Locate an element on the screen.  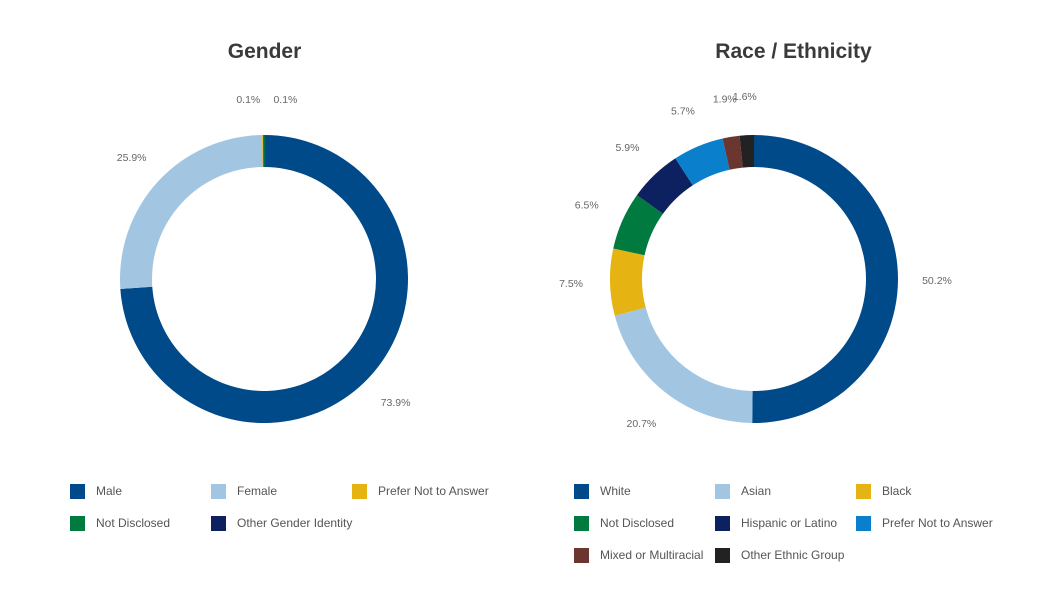
legend-item-white: White is located at coordinates (602, 491).